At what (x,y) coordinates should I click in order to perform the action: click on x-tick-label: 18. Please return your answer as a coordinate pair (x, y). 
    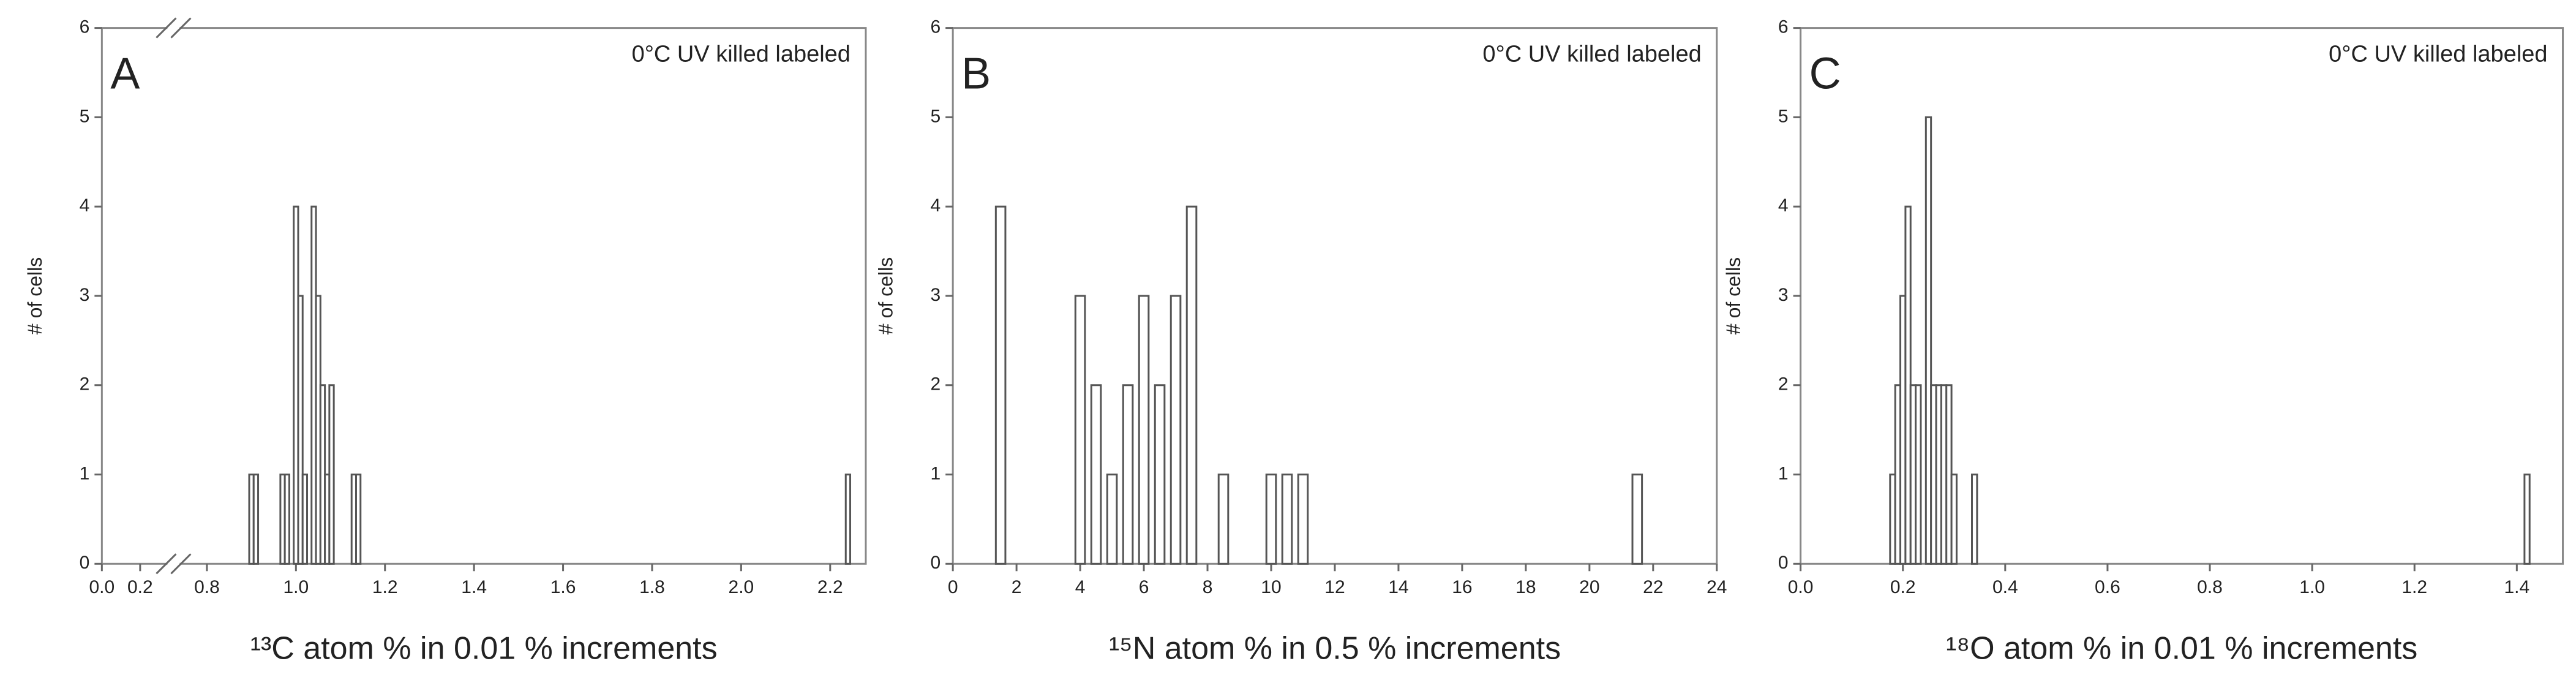
    Looking at the image, I should click on (1526, 587).